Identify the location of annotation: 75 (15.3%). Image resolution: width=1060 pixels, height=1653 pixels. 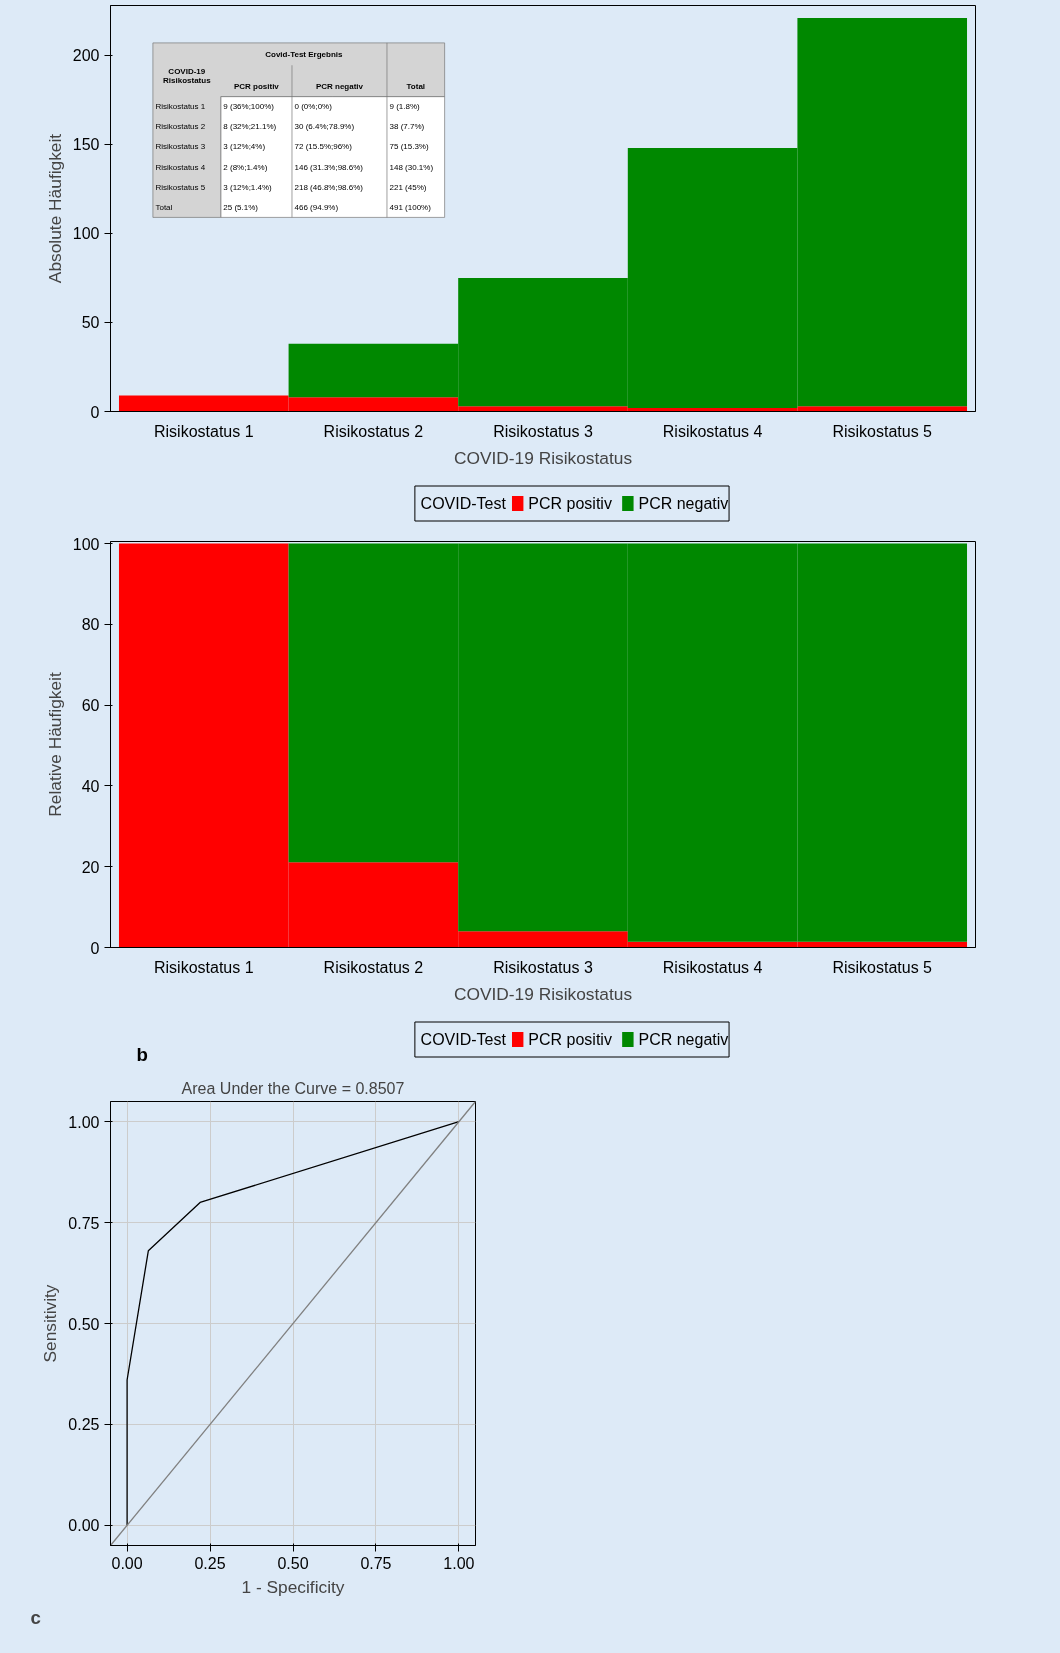
(409, 147).